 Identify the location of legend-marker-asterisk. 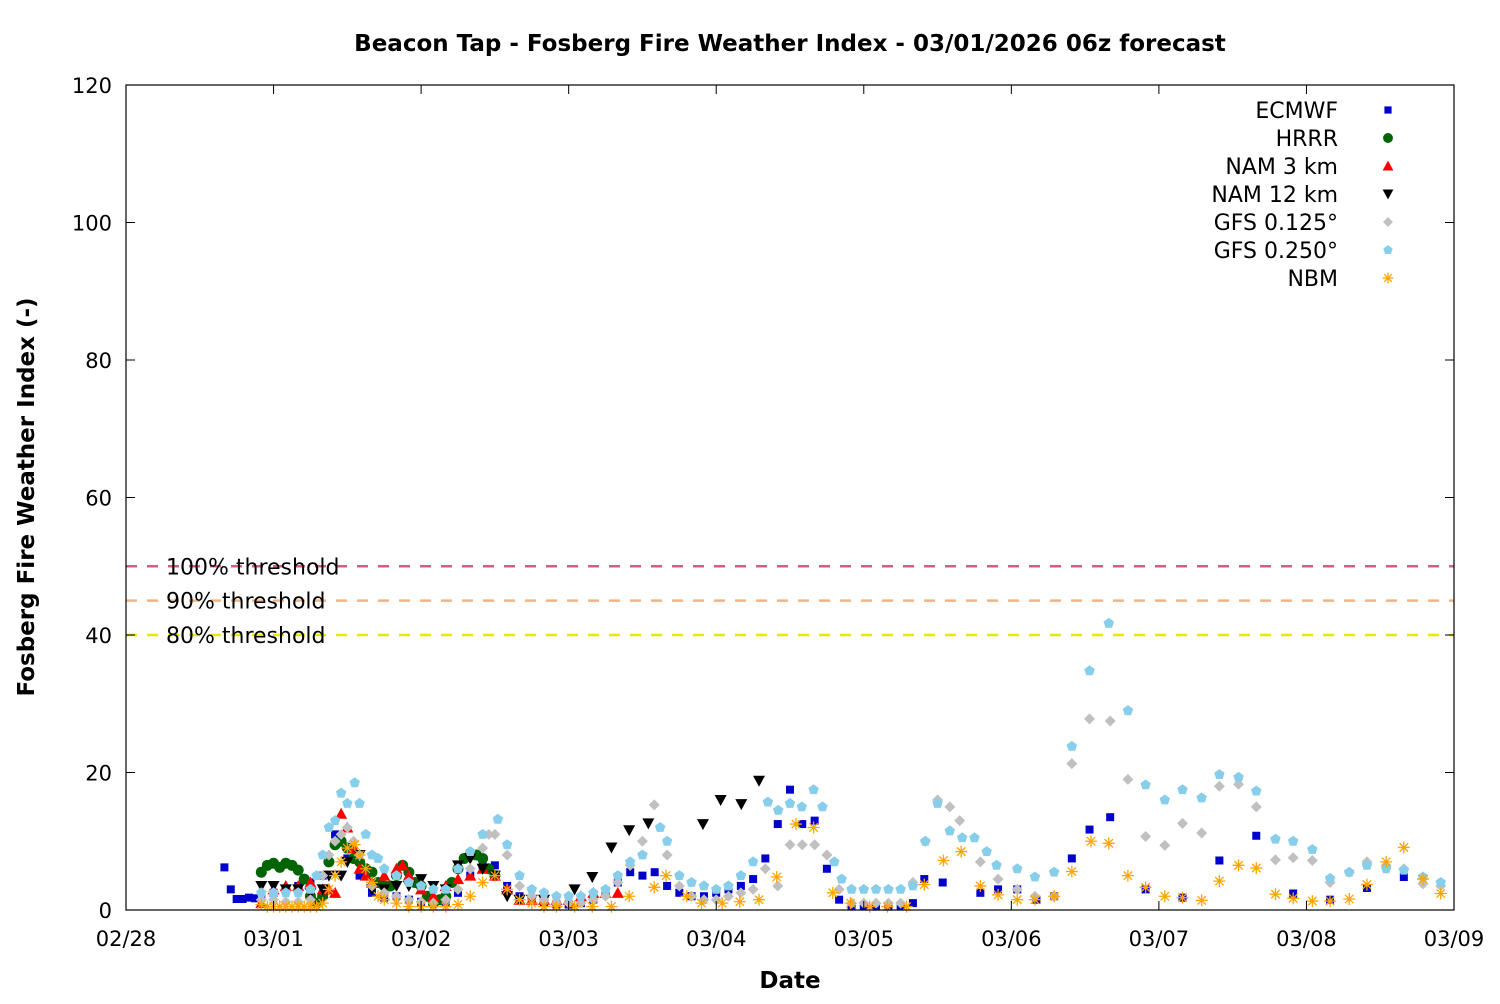
(1388, 278).